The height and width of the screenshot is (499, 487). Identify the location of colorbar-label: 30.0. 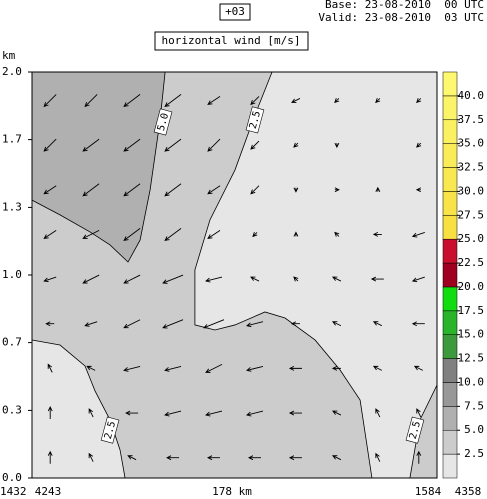
(471, 190).